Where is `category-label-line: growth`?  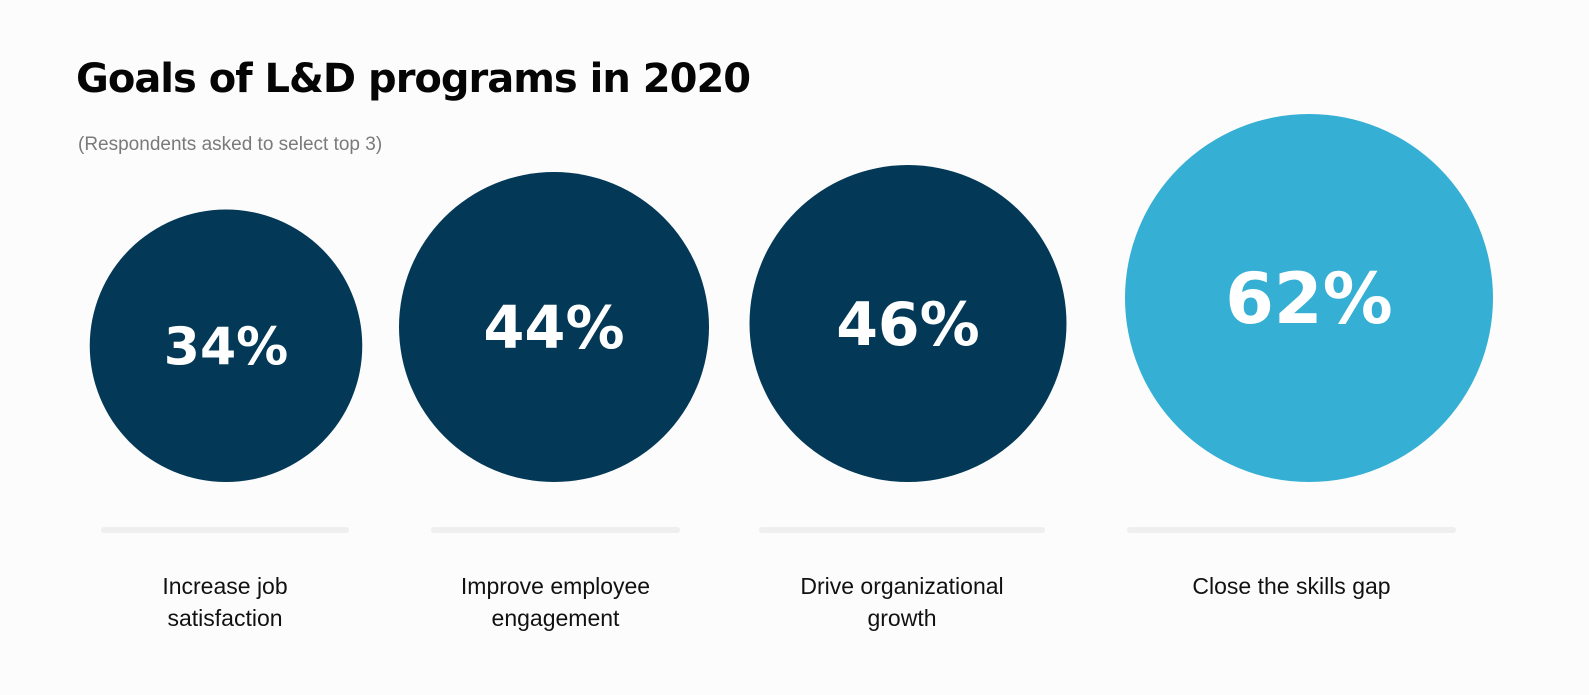 category-label-line: growth is located at coordinates (902, 618).